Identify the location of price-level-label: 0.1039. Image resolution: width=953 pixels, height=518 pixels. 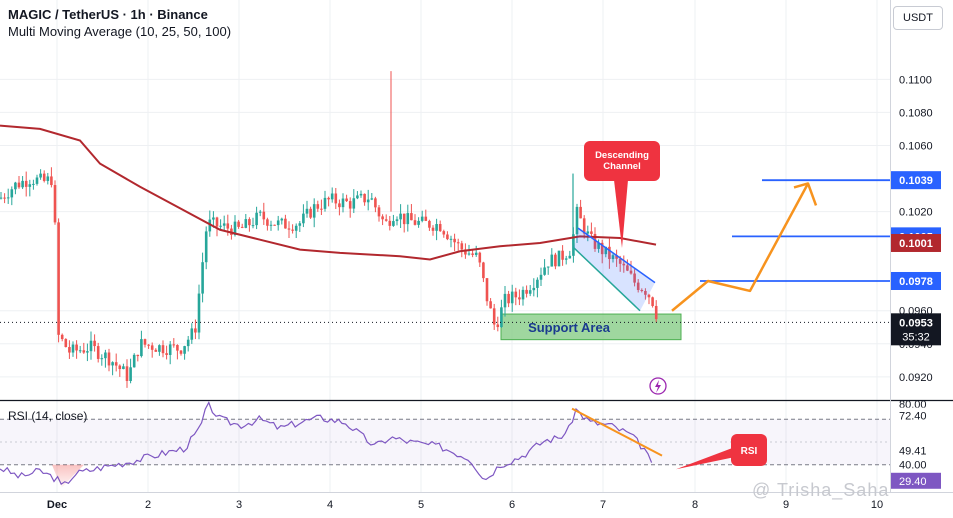
(916, 181).